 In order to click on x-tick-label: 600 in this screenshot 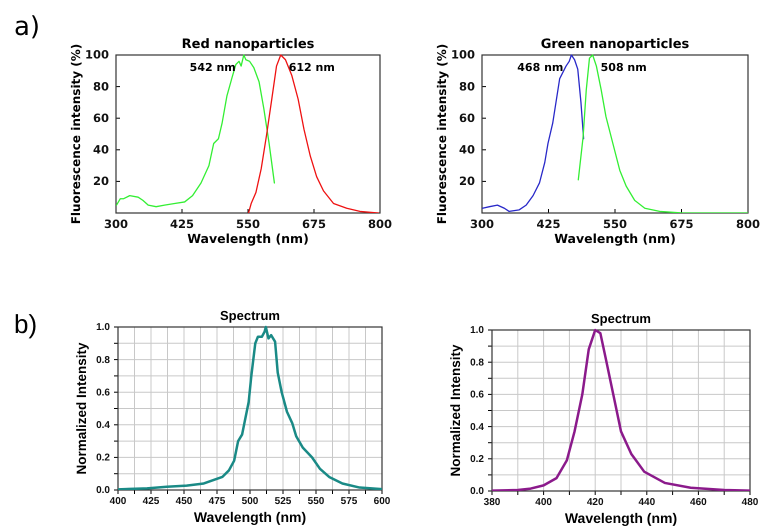, I will do `click(382, 502)`.